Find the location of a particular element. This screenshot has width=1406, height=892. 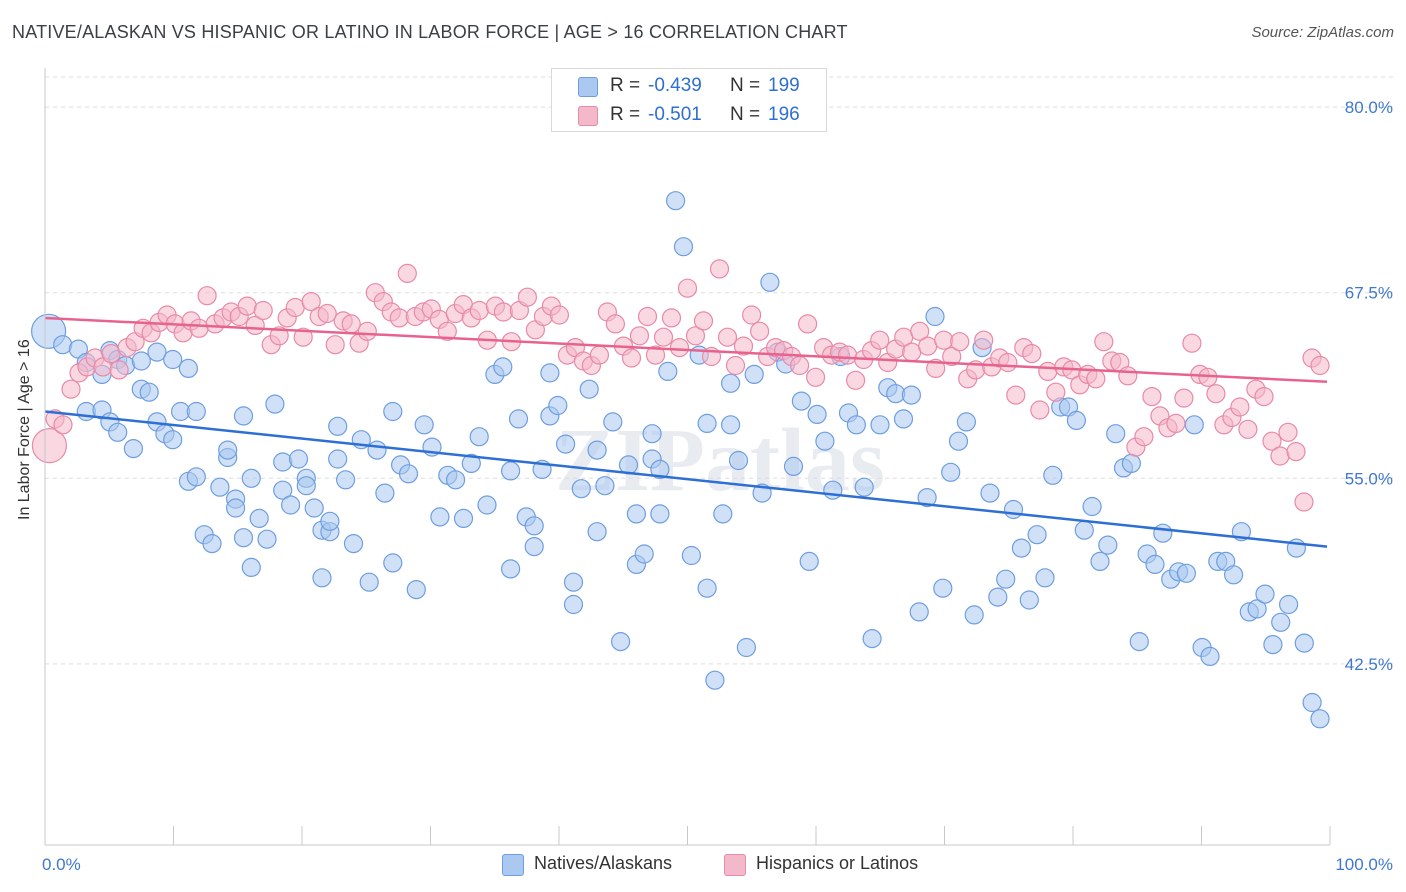

y-tick-label: 55.0% is located at coordinates (1369, 478).